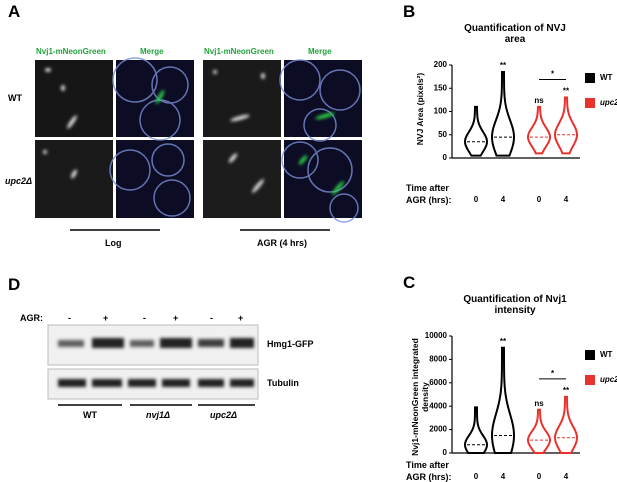 Image resolution: width=617 pixels, height=482 pixels. What do you see at coordinates (515, 34) in the screenshot?
I see `chart-title: Quantification of NVJ area` at bounding box center [515, 34].